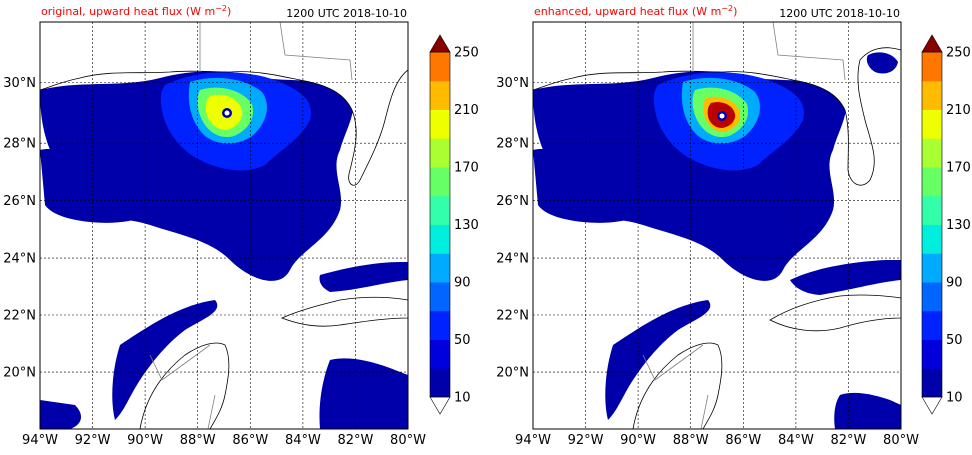 The image size is (972, 455). What do you see at coordinates (722, 116) in the screenshot?
I see `hurricane-eye-center` at bounding box center [722, 116].